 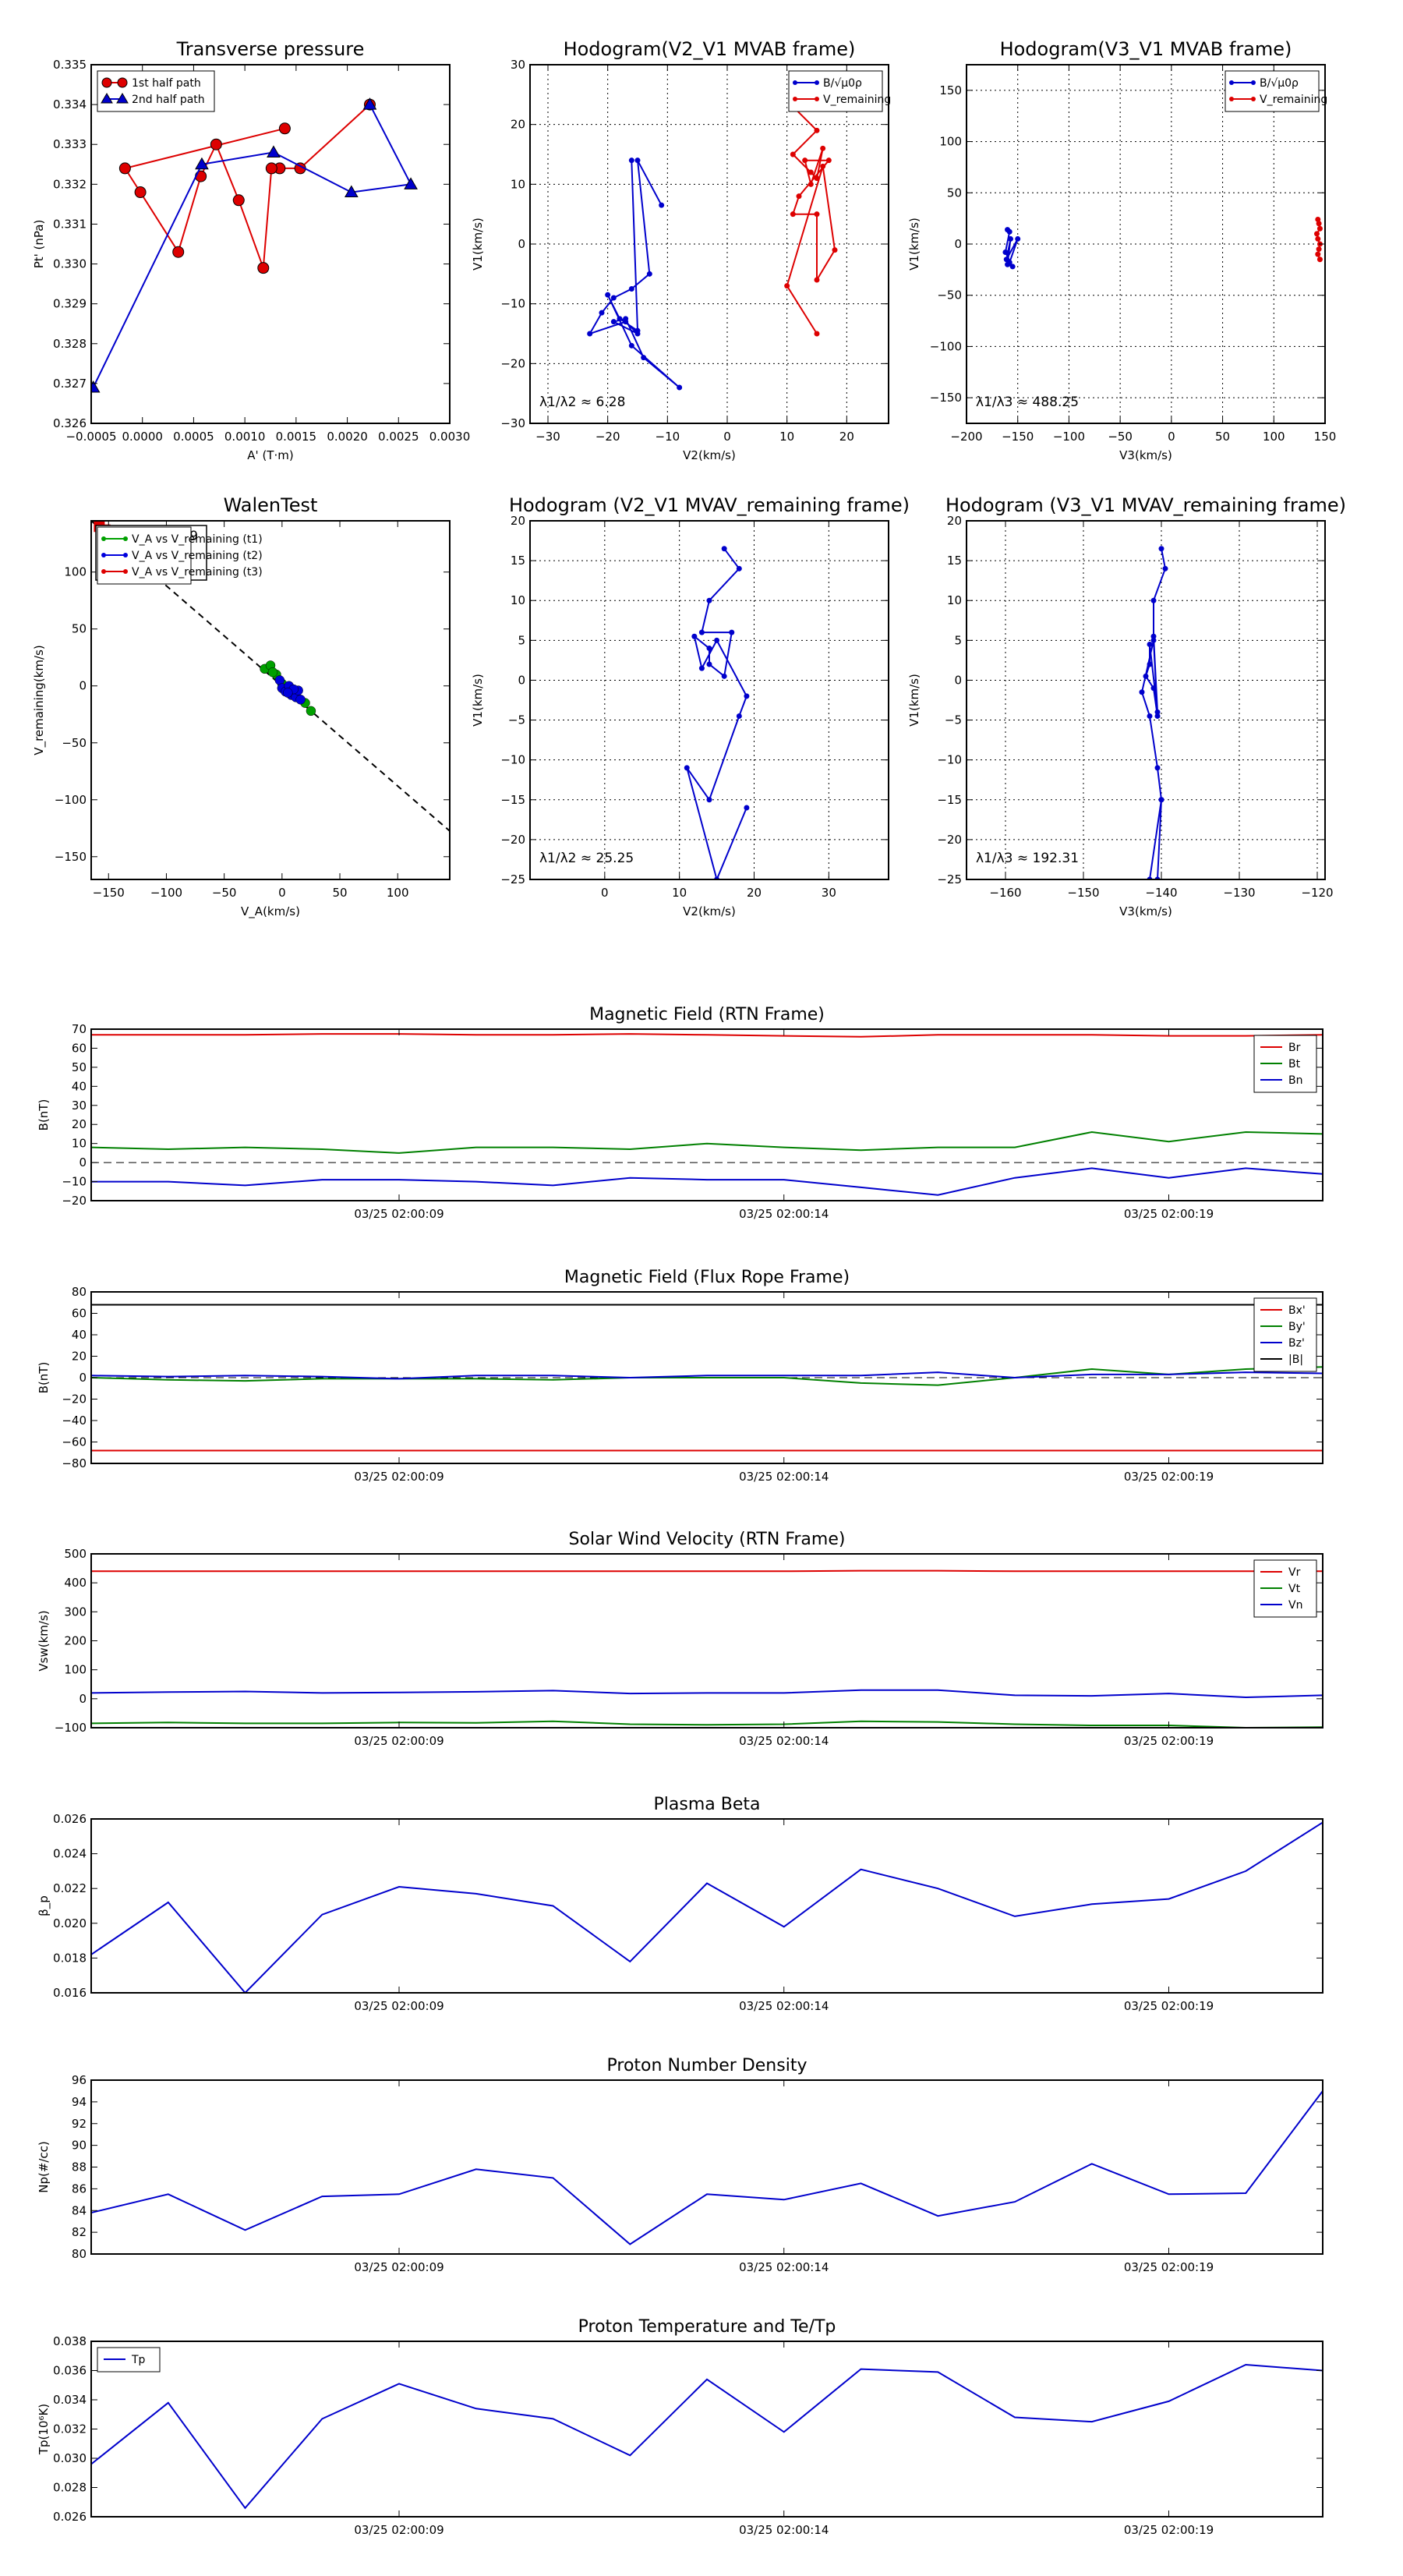 I want to click on x-tick-label: 20, so click(x=846, y=437).